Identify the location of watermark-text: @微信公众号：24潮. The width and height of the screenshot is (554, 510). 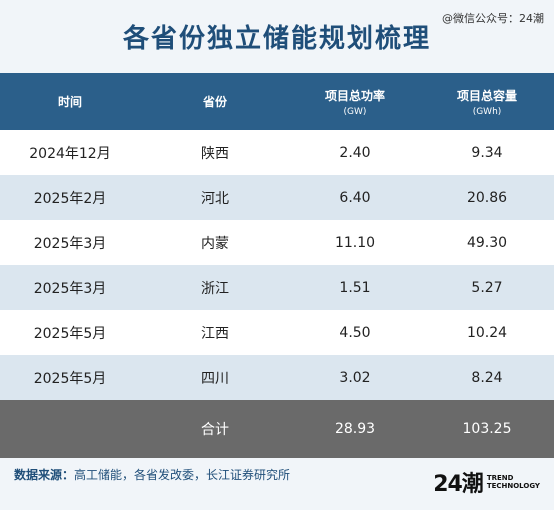
(493, 18).